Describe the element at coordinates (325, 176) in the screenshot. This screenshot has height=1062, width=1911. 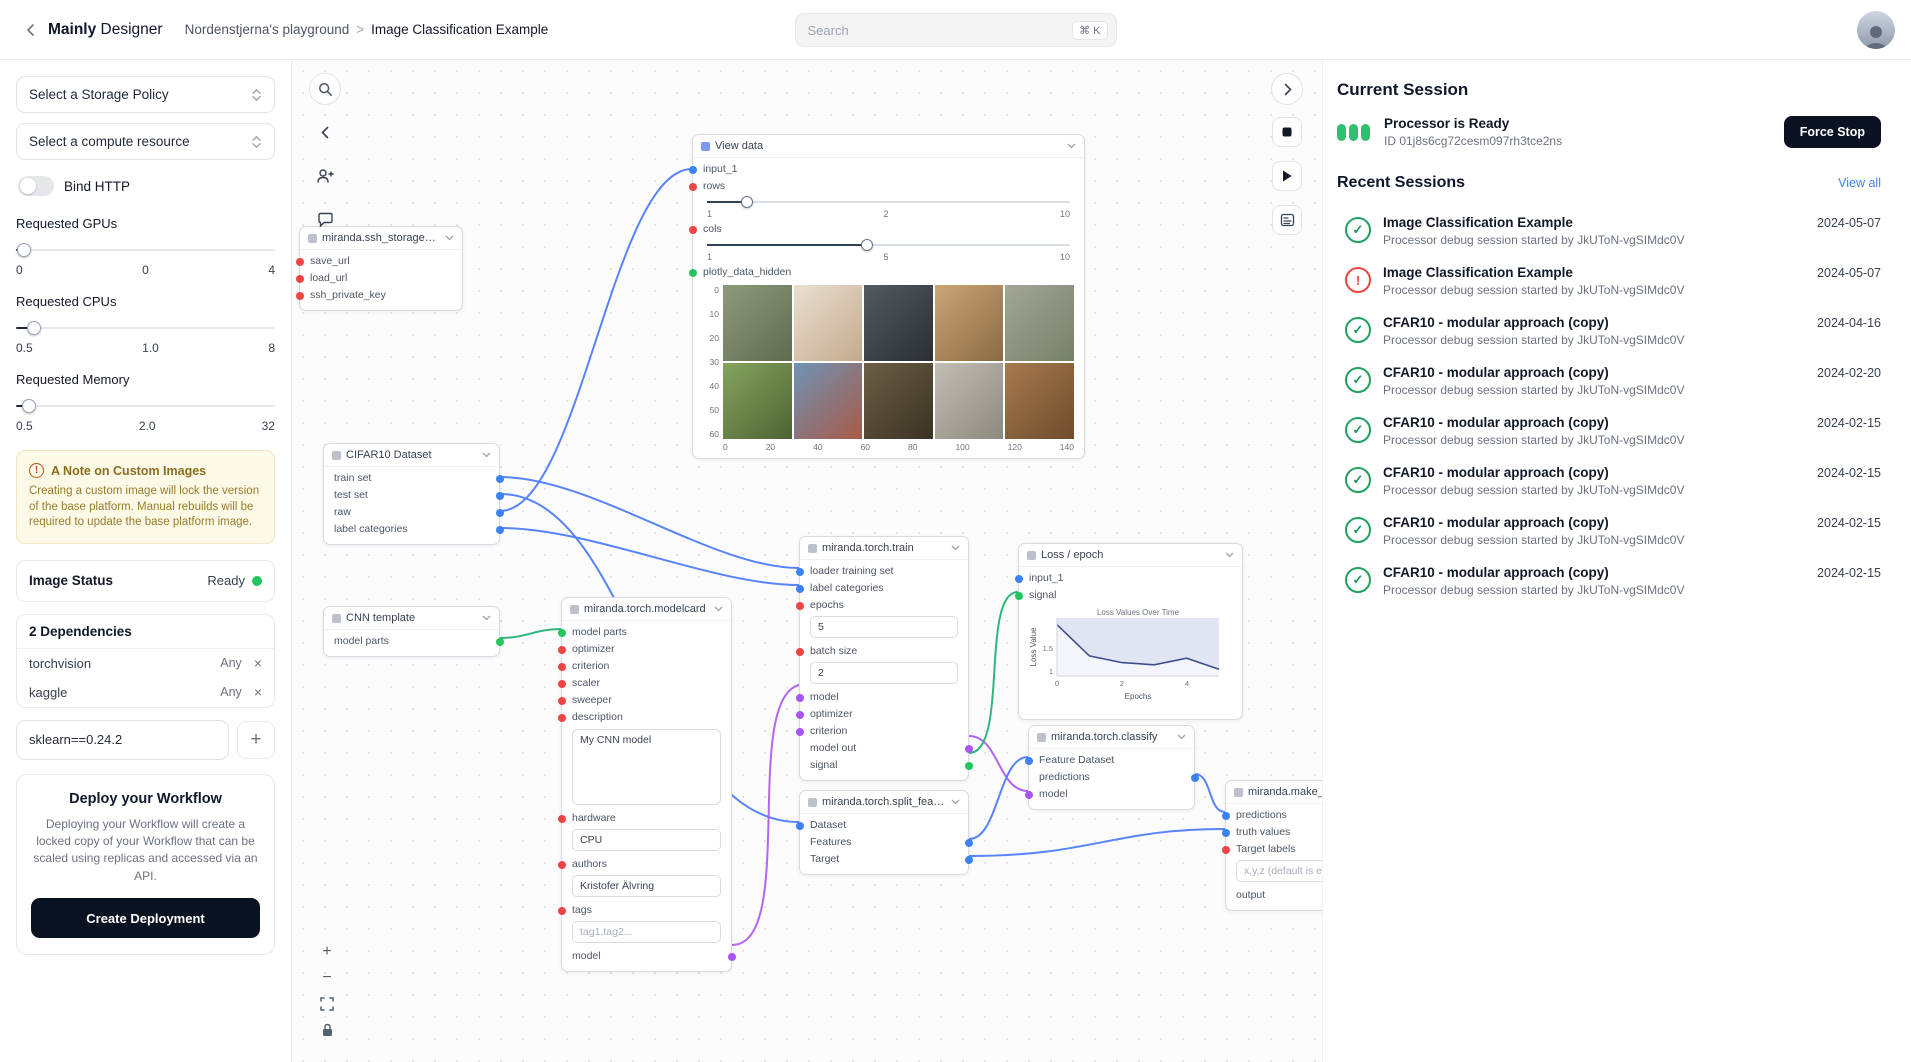
I see `collaborators-button` at that location.